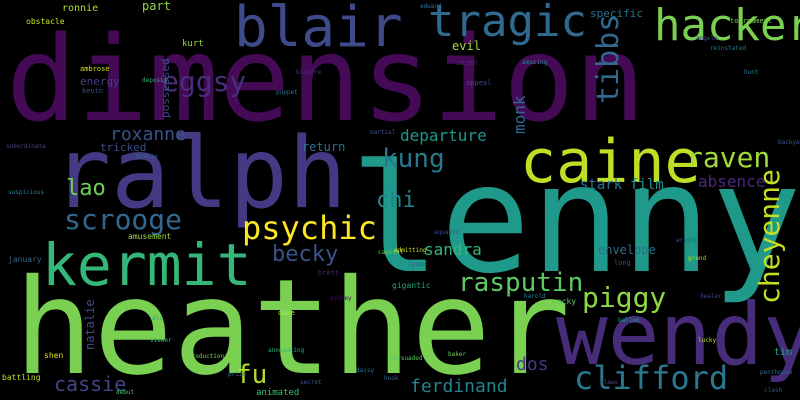 Image resolution: width=800 pixels, height=400 pixels. I want to click on word-penthouse: penthouse, so click(776, 372).